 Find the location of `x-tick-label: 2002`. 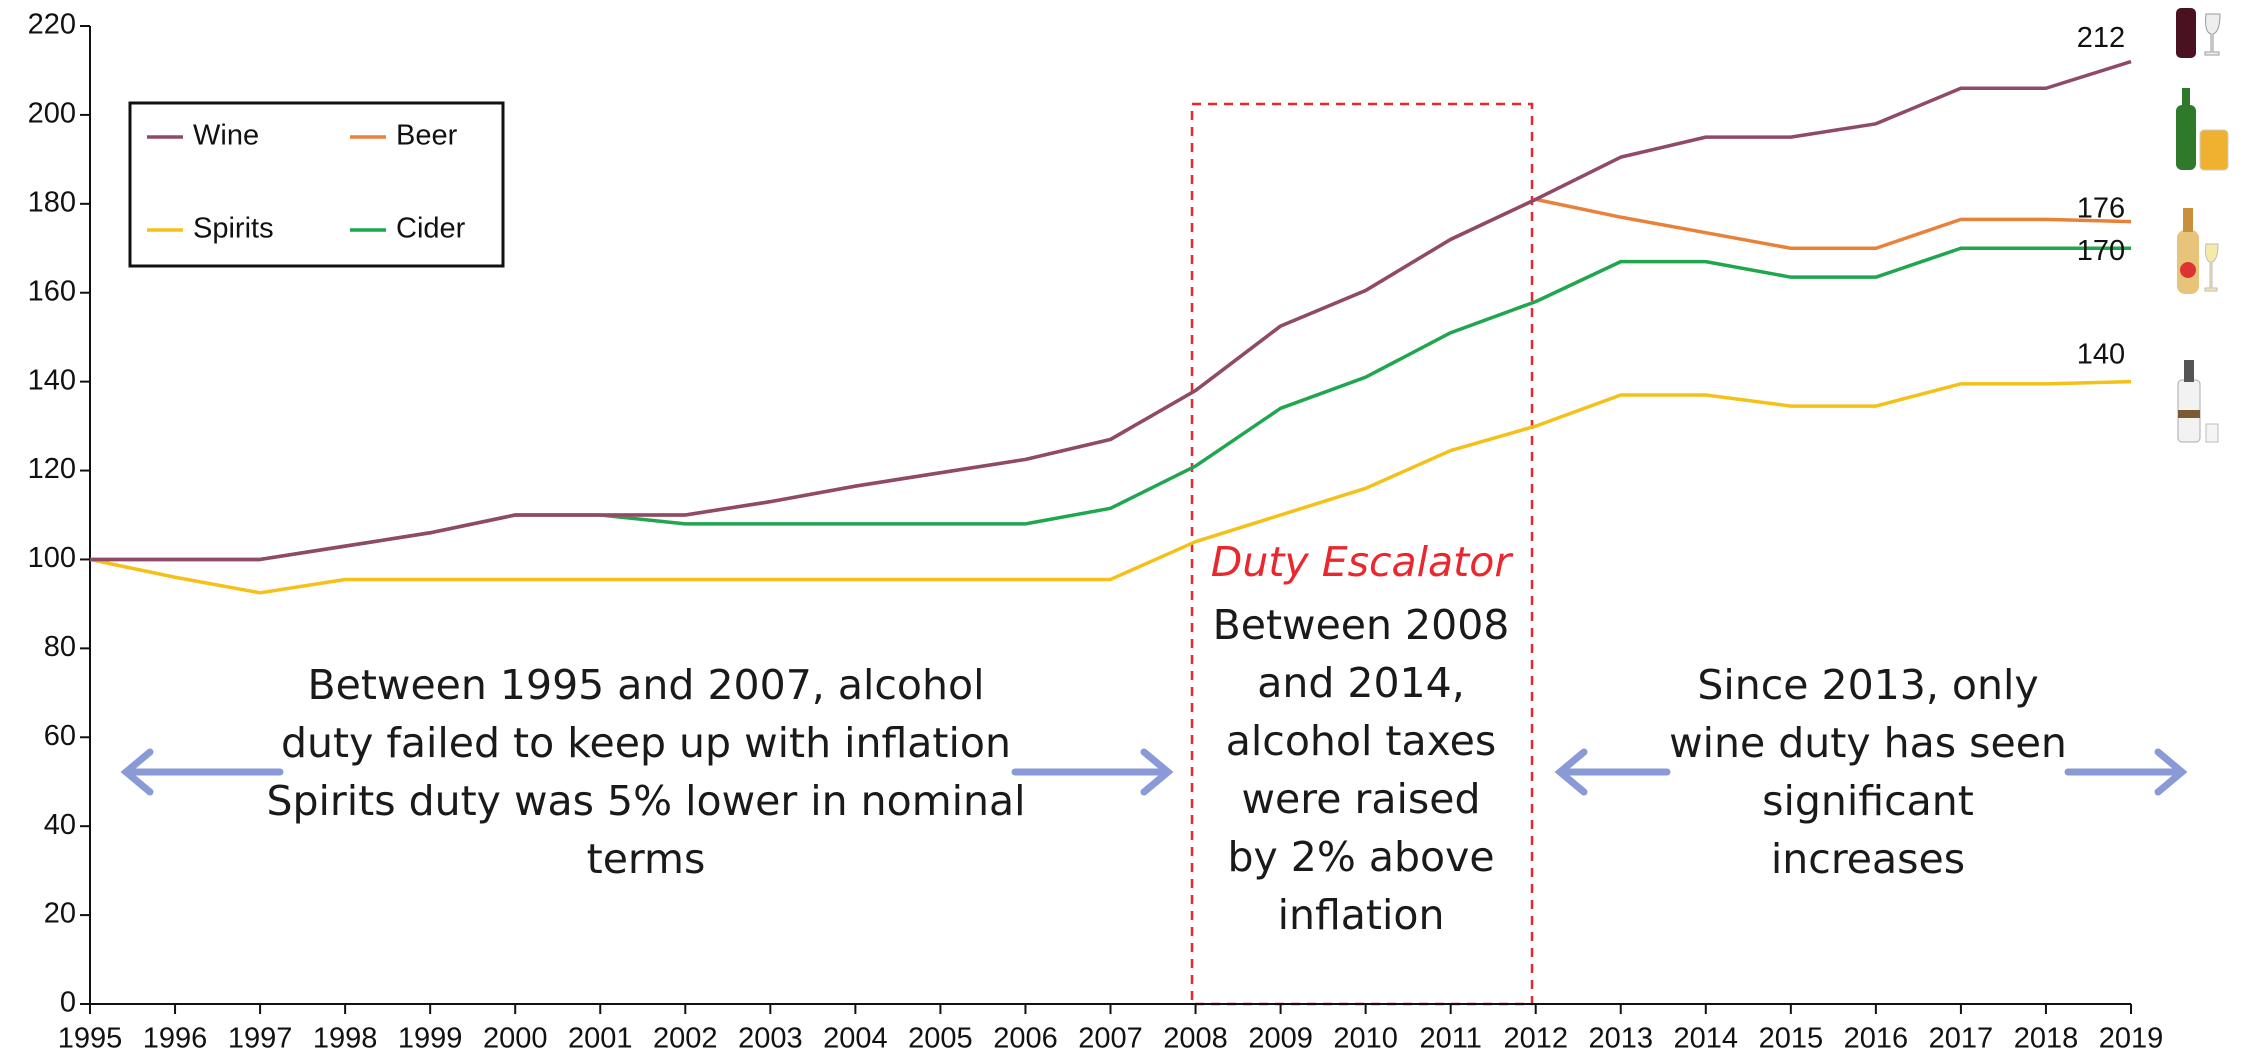

x-tick-label: 2002 is located at coordinates (685, 1038).